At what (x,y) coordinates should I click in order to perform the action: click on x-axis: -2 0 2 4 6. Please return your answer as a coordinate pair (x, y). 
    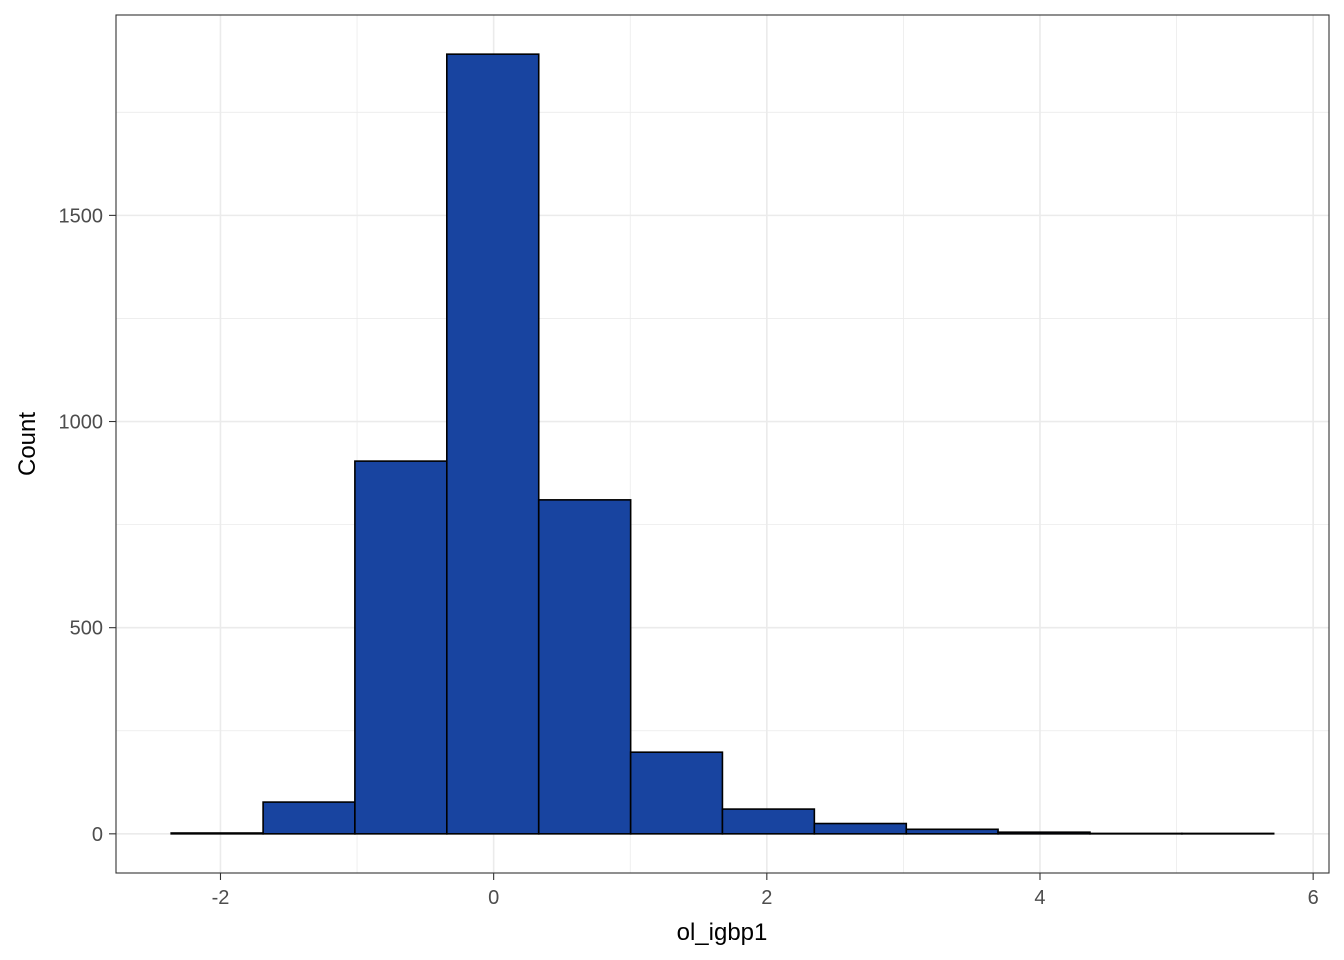
    Looking at the image, I should click on (765, 891).